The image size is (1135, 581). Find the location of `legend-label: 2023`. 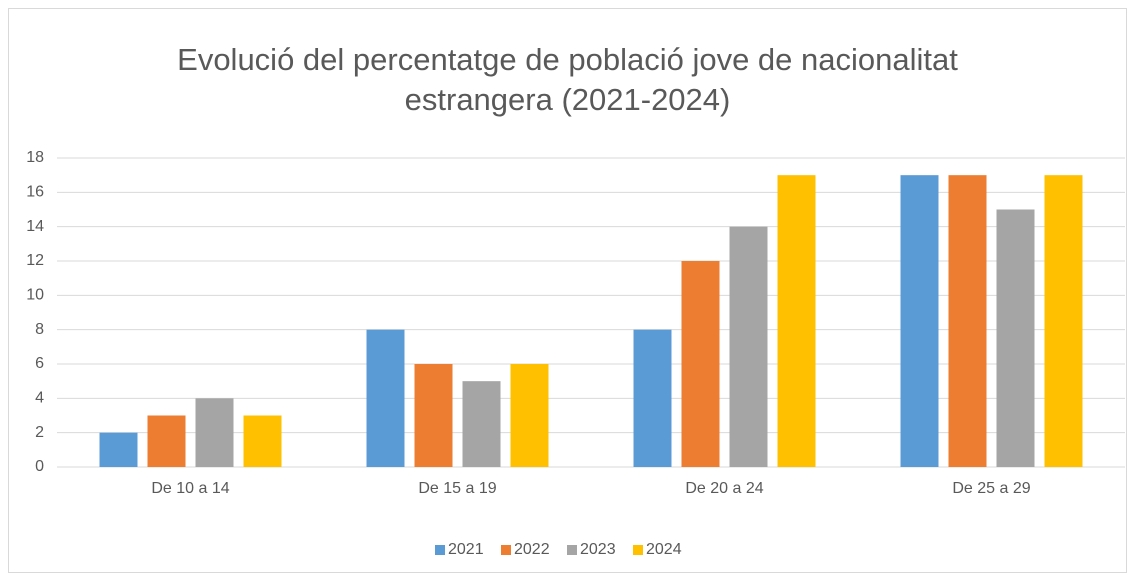

legend-label: 2023 is located at coordinates (598, 549).